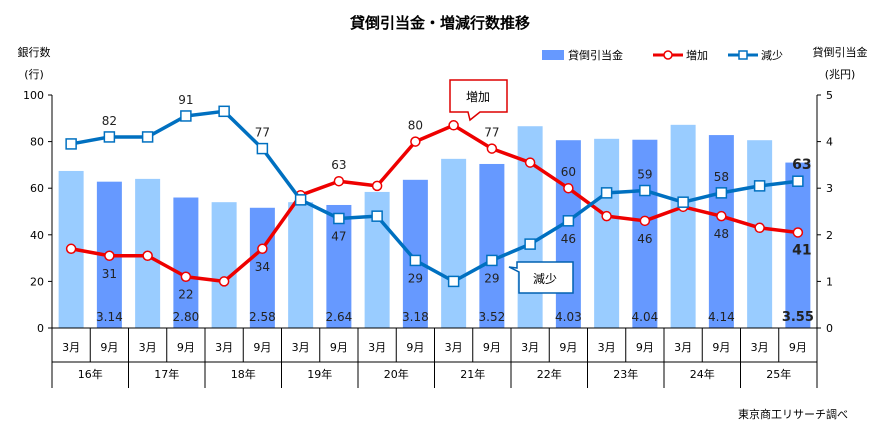  What do you see at coordinates (37, 142) in the screenshot?
I see `left-tick-label: 80` at bounding box center [37, 142].